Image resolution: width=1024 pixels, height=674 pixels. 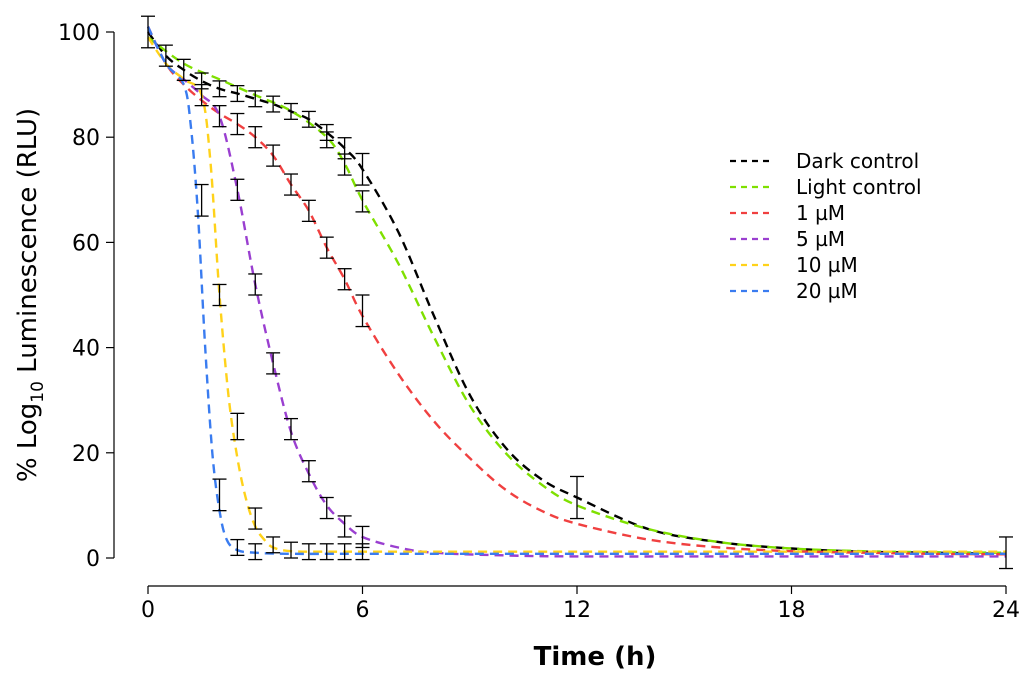 What do you see at coordinates (595, 657) in the screenshot?
I see `x-axis-title: Time (h)` at bounding box center [595, 657].